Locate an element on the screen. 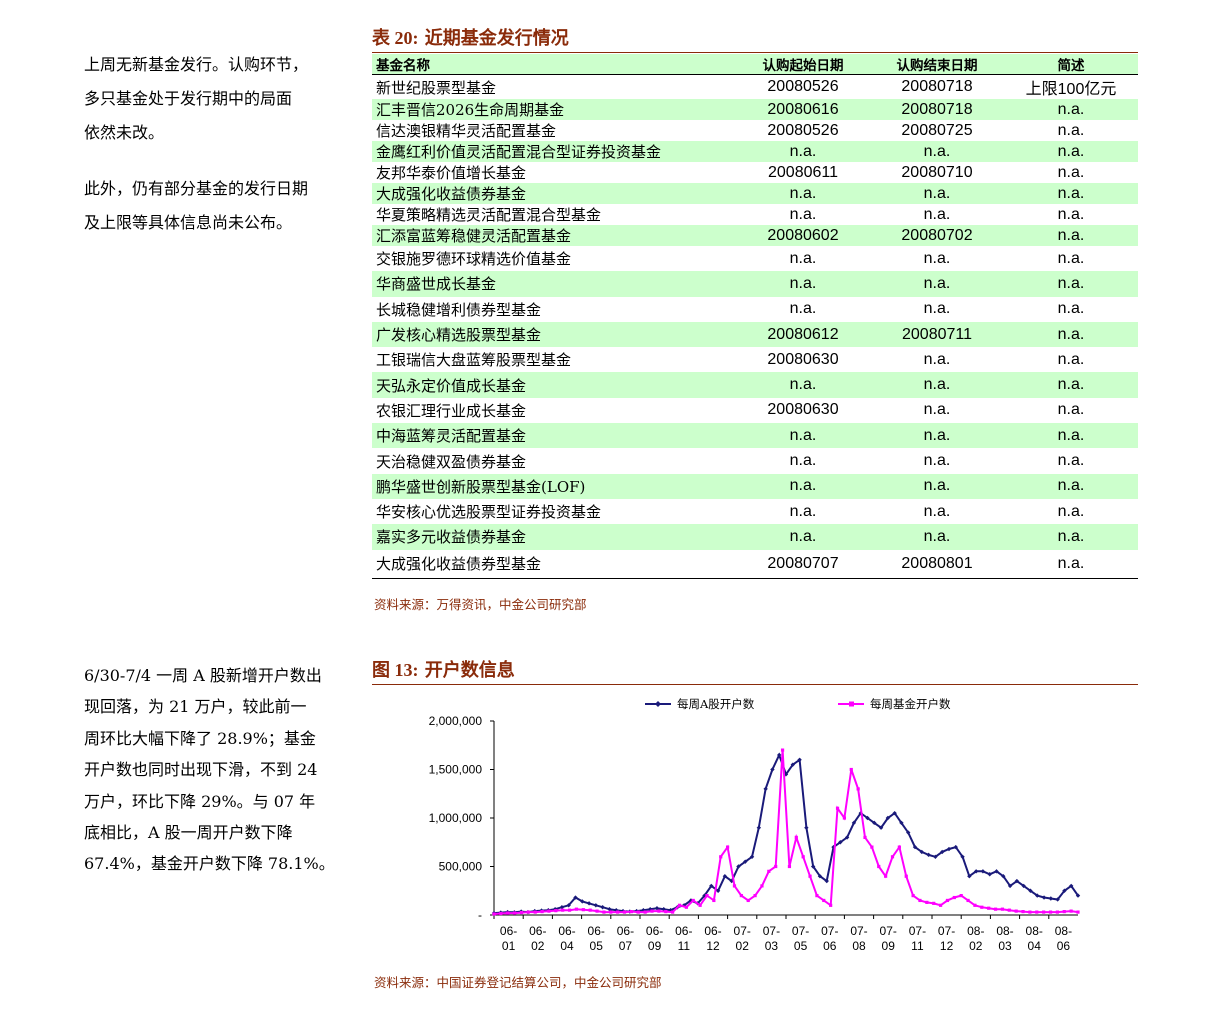 The height and width of the screenshot is (1010, 1224). text-line: 万户，环比下降 29%。与 07 年 is located at coordinates (200, 801).